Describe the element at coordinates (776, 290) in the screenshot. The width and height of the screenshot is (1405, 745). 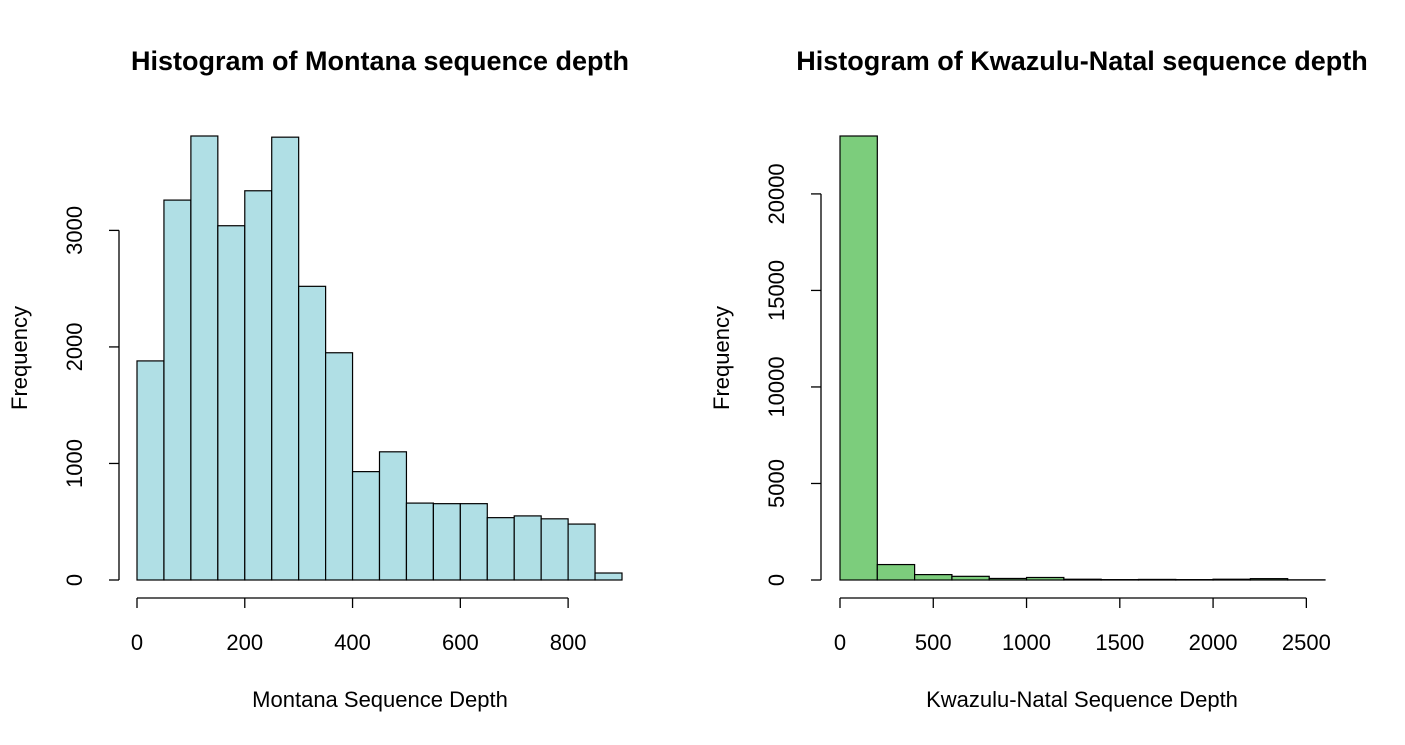
I see `kwazulu-natal-y-tick-label: 15000` at that location.